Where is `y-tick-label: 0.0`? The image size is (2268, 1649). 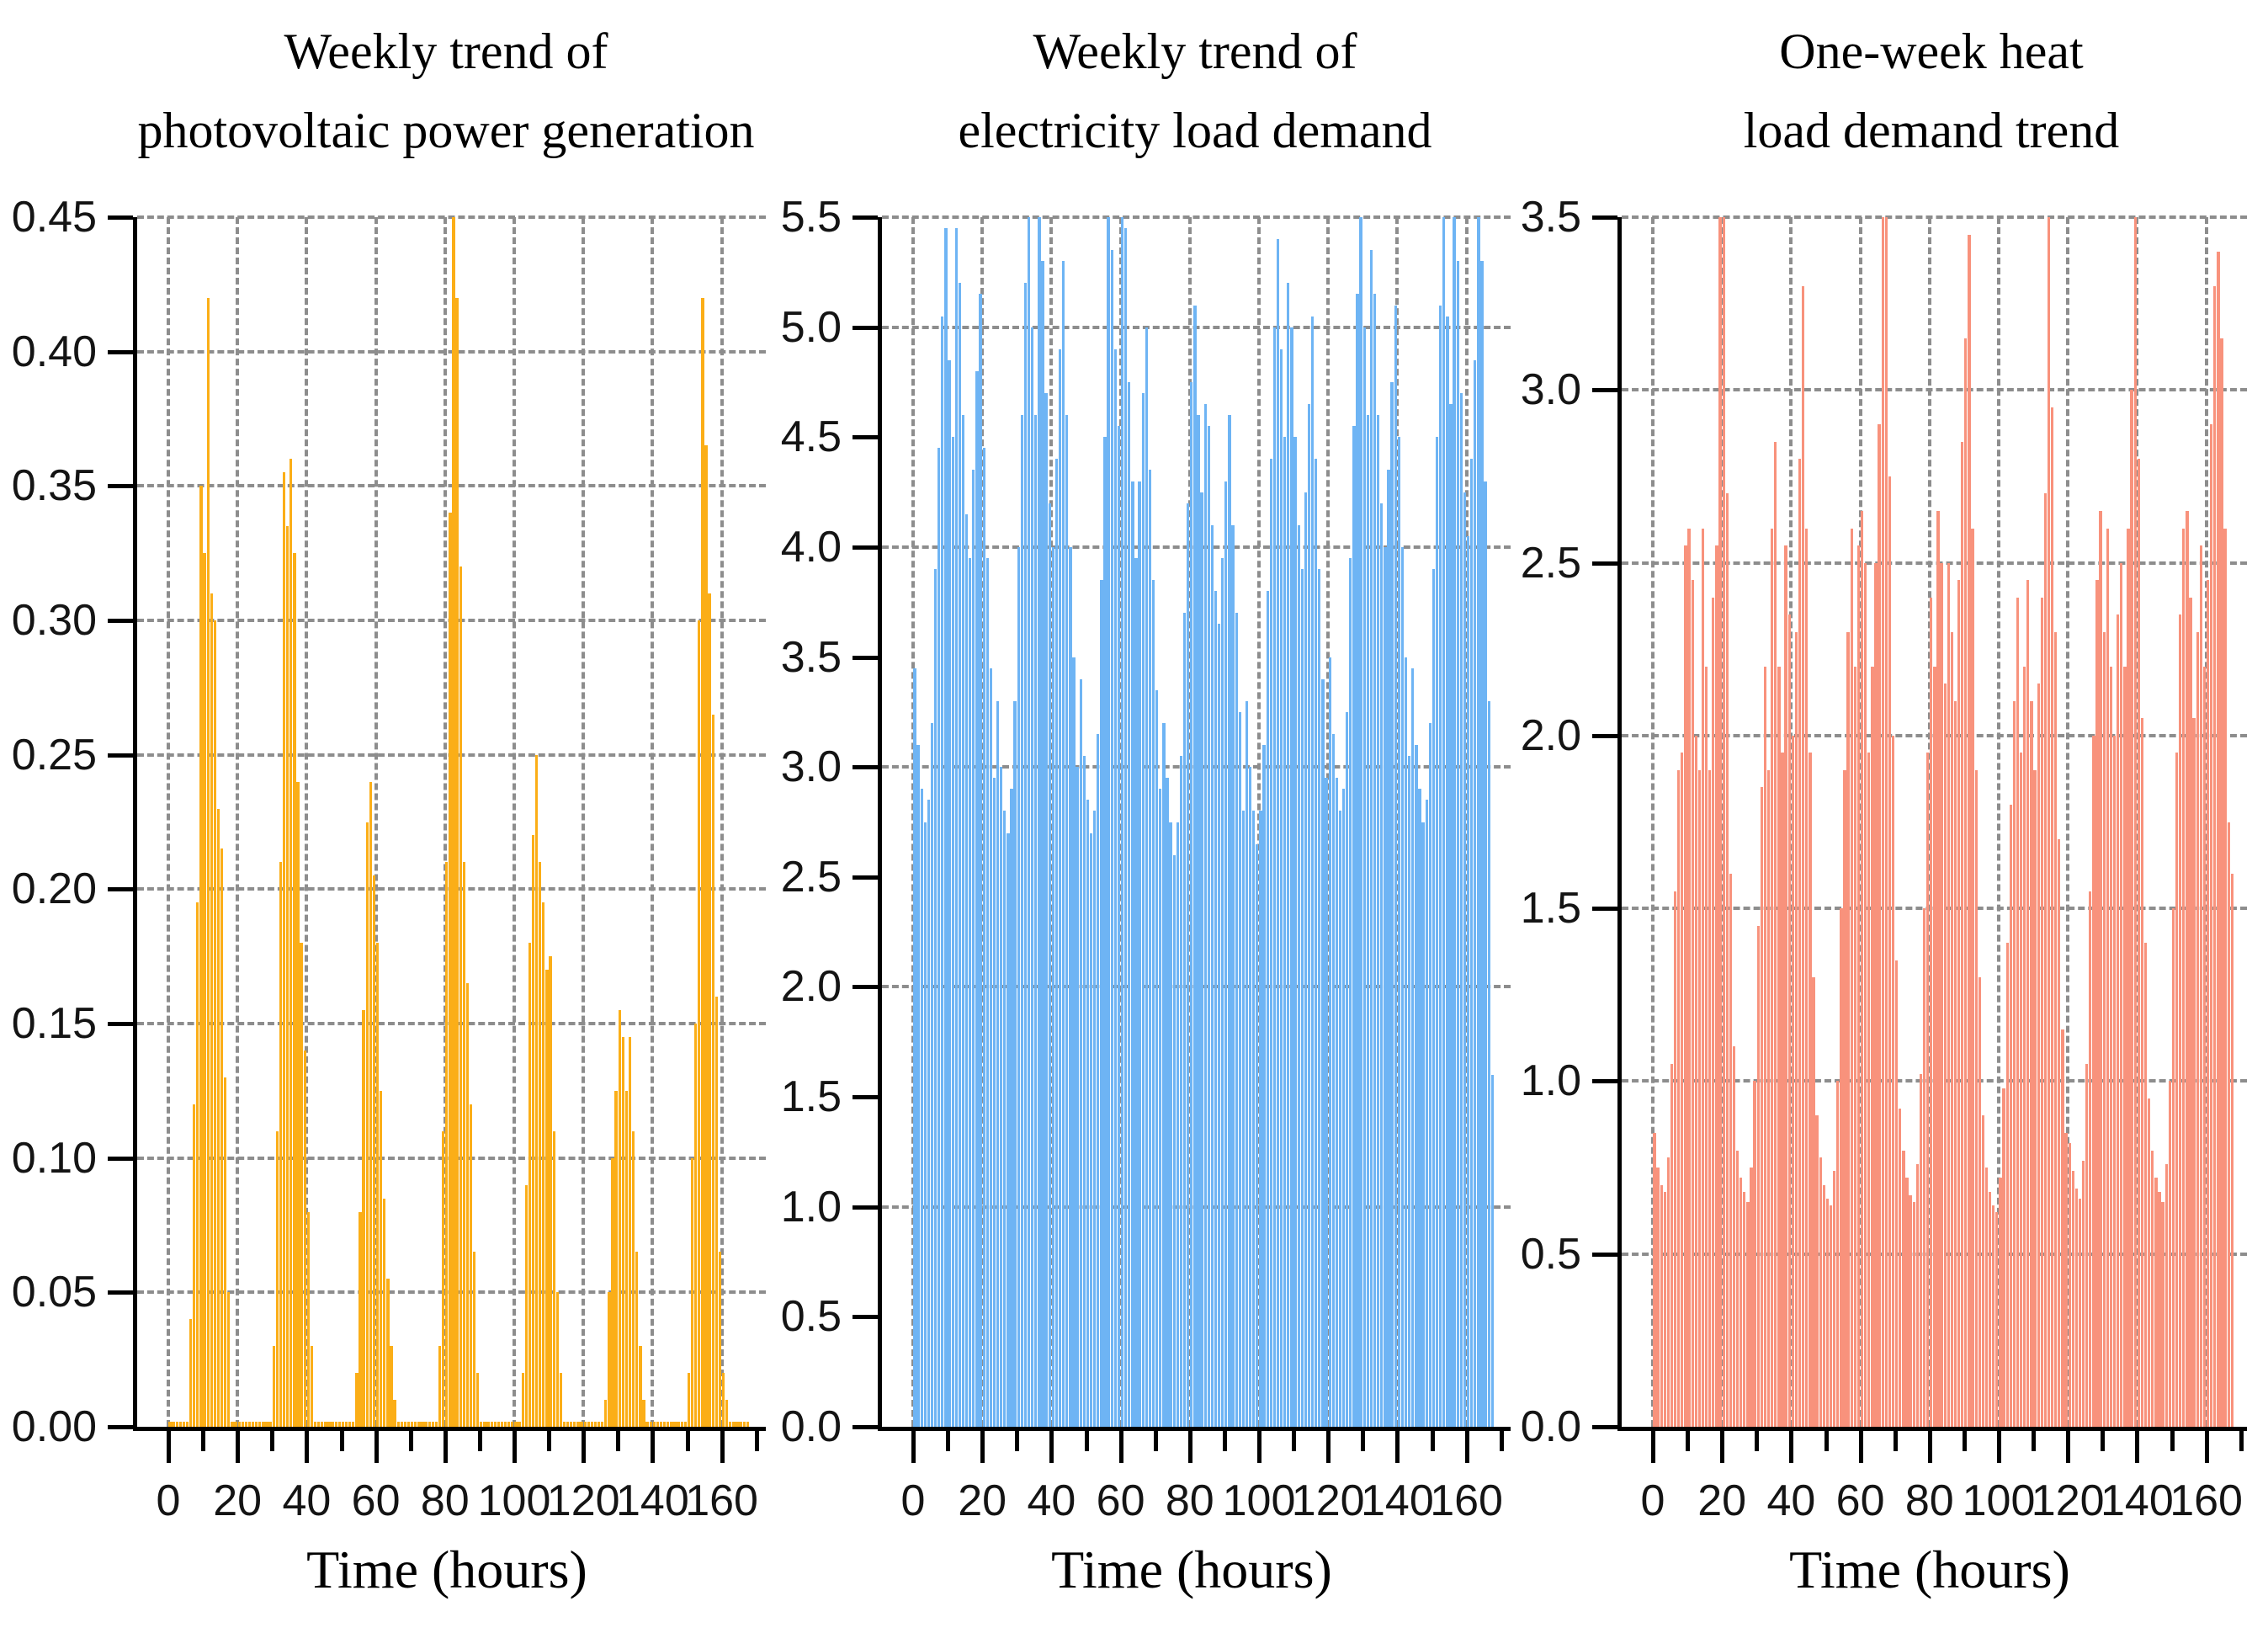
y-tick-label: 0.0 is located at coordinates (1550, 1426).